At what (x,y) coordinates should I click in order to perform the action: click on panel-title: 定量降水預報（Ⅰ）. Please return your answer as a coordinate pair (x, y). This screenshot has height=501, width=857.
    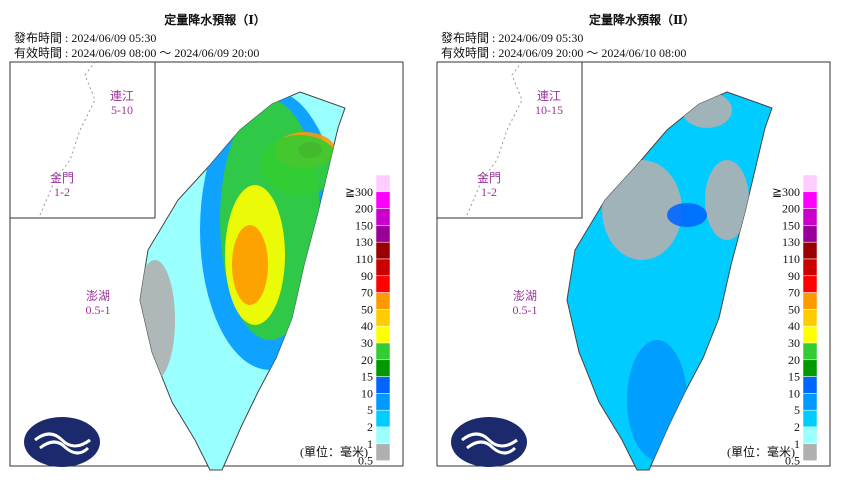
    Looking at the image, I should click on (215, 19).